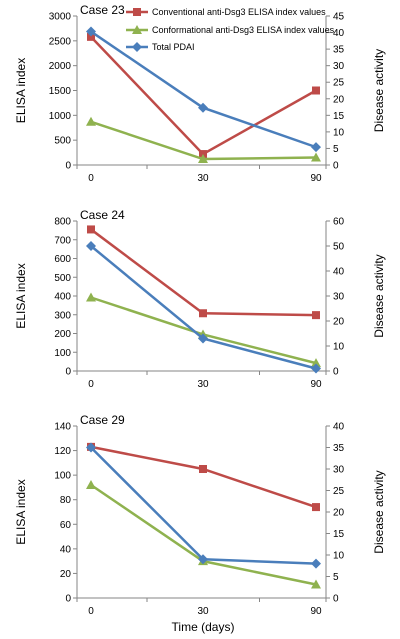 The height and width of the screenshot is (639, 400). What do you see at coordinates (62, 259) in the screenshot?
I see `y-tick-label: 600` at bounding box center [62, 259].